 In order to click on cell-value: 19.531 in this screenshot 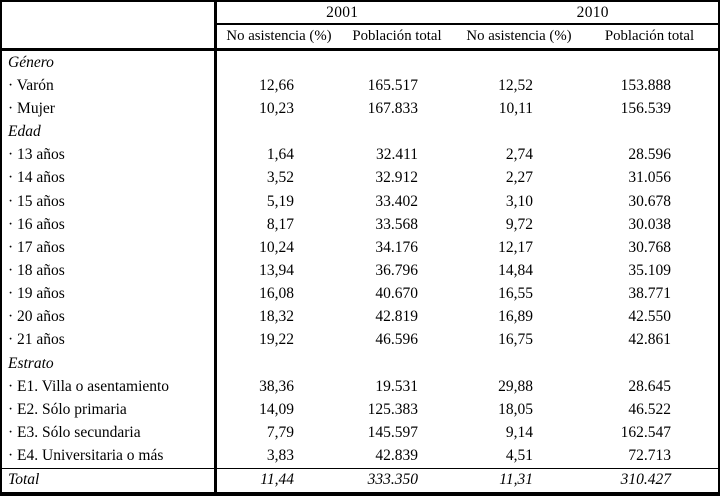, I will do `click(396, 386)`.